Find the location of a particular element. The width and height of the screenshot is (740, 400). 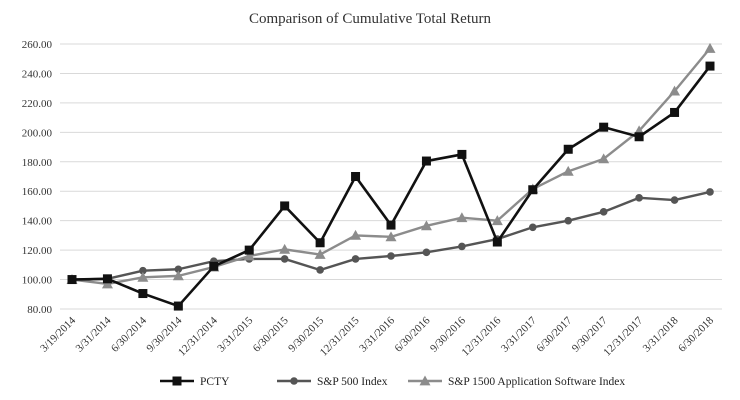

x-tick-label: 3/31/2018 is located at coordinates (661, 334).